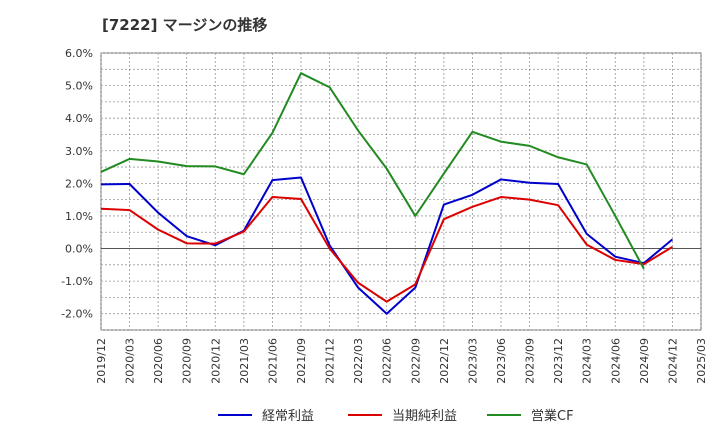 The width and height of the screenshot is (720, 444). Describe the element at coordinates (615, 361) in the screenshot. I see `x-tick-label: 2024/06` at that location.